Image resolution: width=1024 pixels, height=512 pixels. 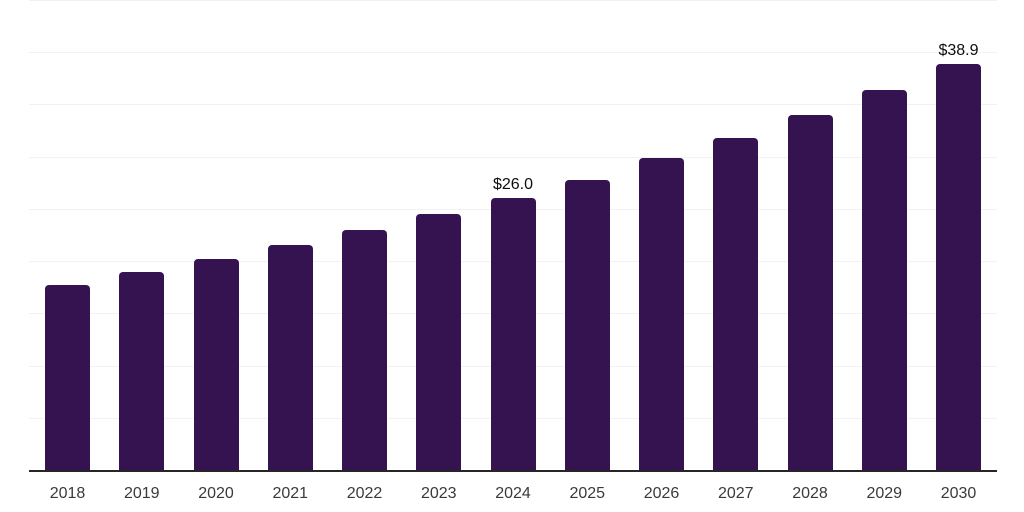 I want to click on x-tick-label: 2020, so click(x=216, y=493).